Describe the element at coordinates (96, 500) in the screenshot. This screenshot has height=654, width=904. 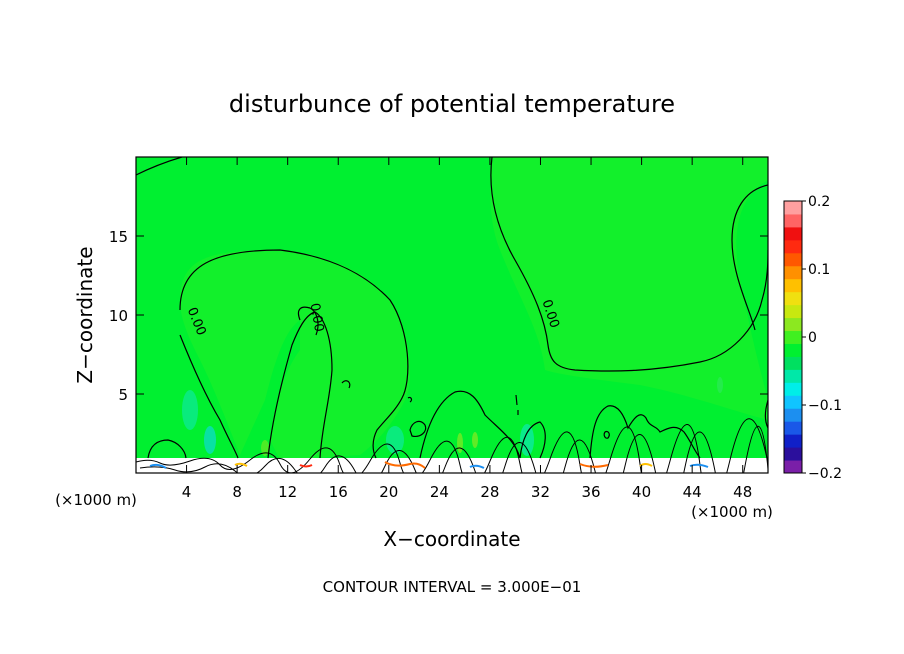
I see `x-unit-left: (×1000 m)` at that location.